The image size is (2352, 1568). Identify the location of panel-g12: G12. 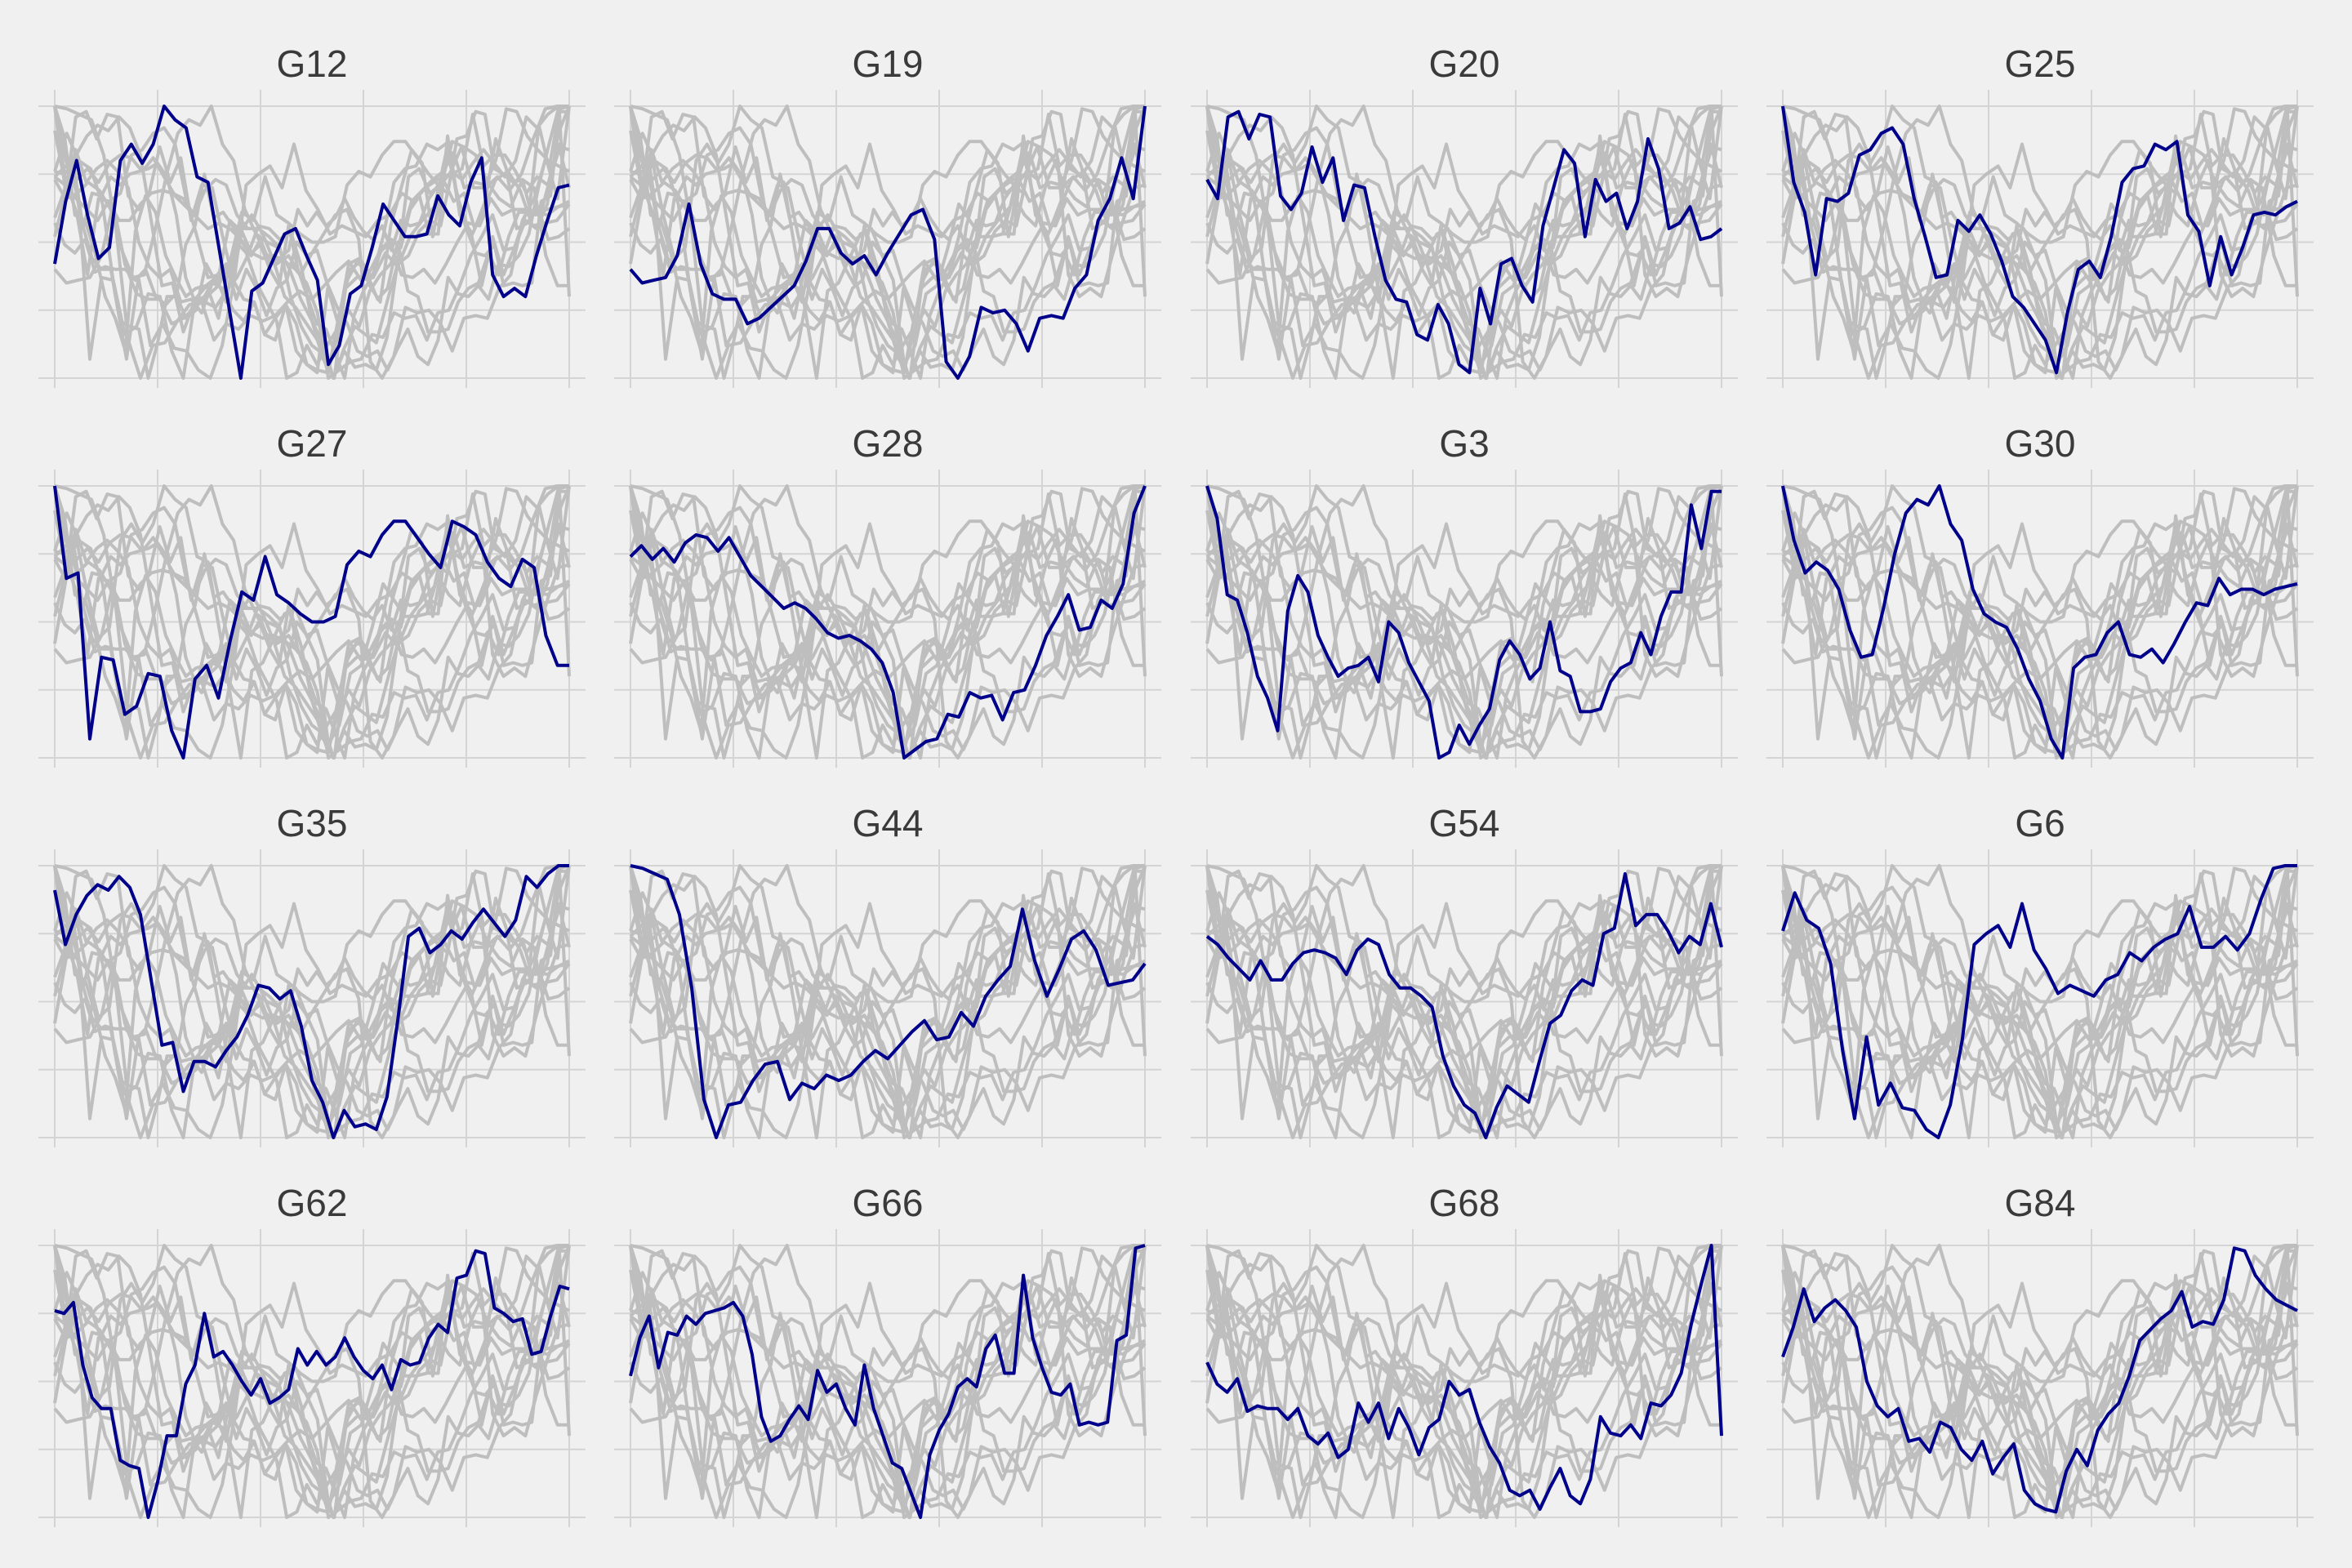
(312, 215).